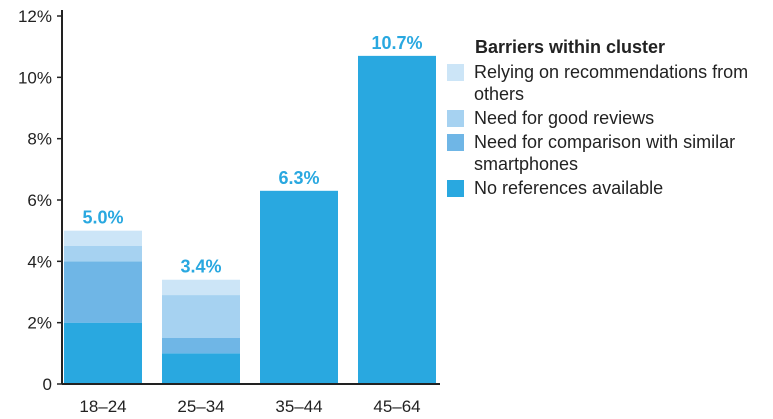 The width and height of the screenshot is (773, 419). I want to click on y-tick-label: 12%, so click(35, 16).